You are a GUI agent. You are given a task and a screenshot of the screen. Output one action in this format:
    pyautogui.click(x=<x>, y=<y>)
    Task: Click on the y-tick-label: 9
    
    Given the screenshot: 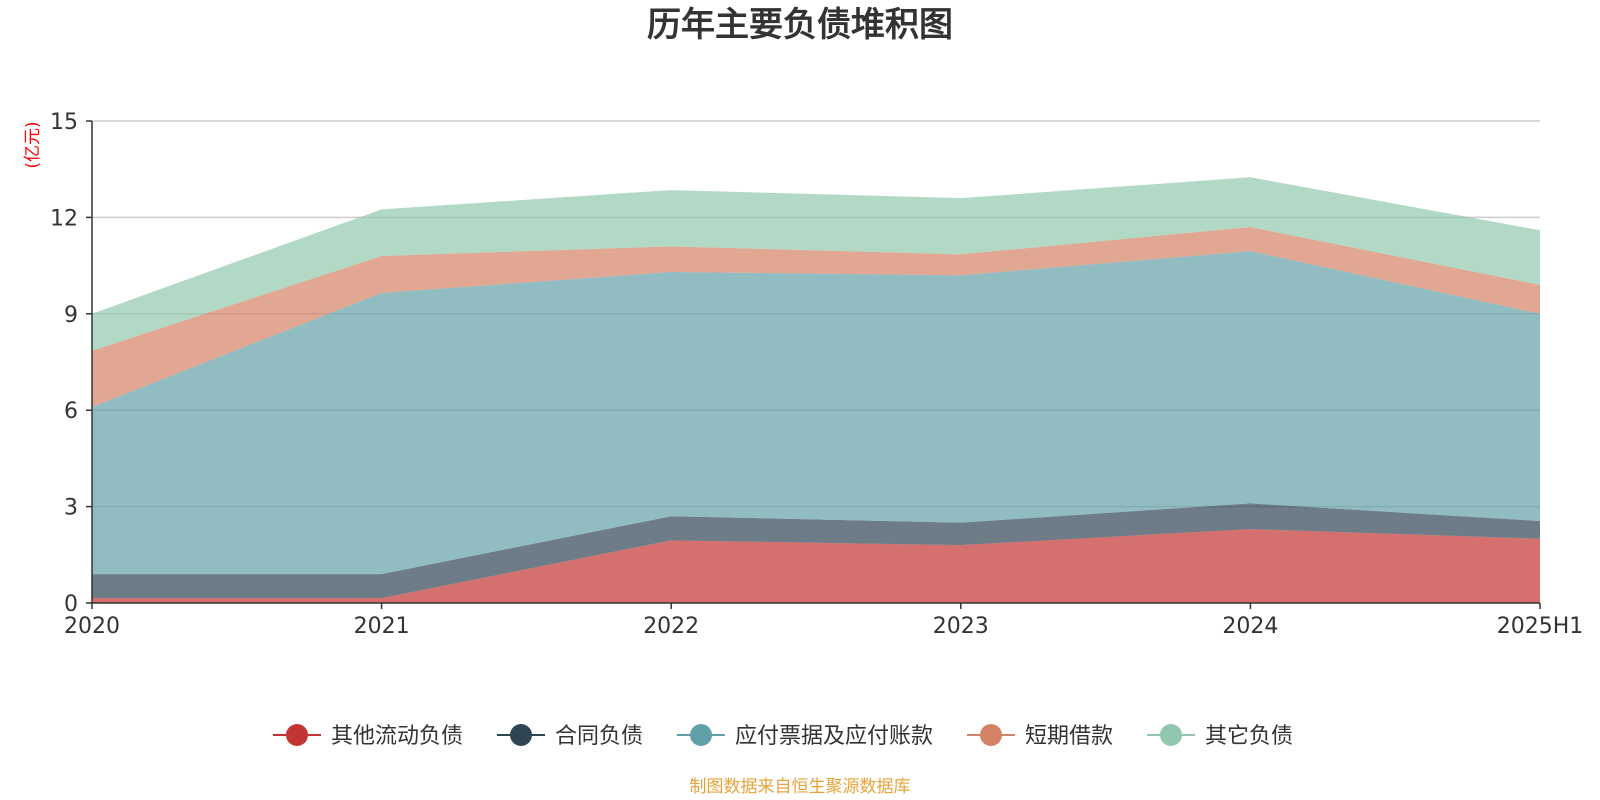 What is the action you would take?
    pyautogui.click(x=71, y=315)
    